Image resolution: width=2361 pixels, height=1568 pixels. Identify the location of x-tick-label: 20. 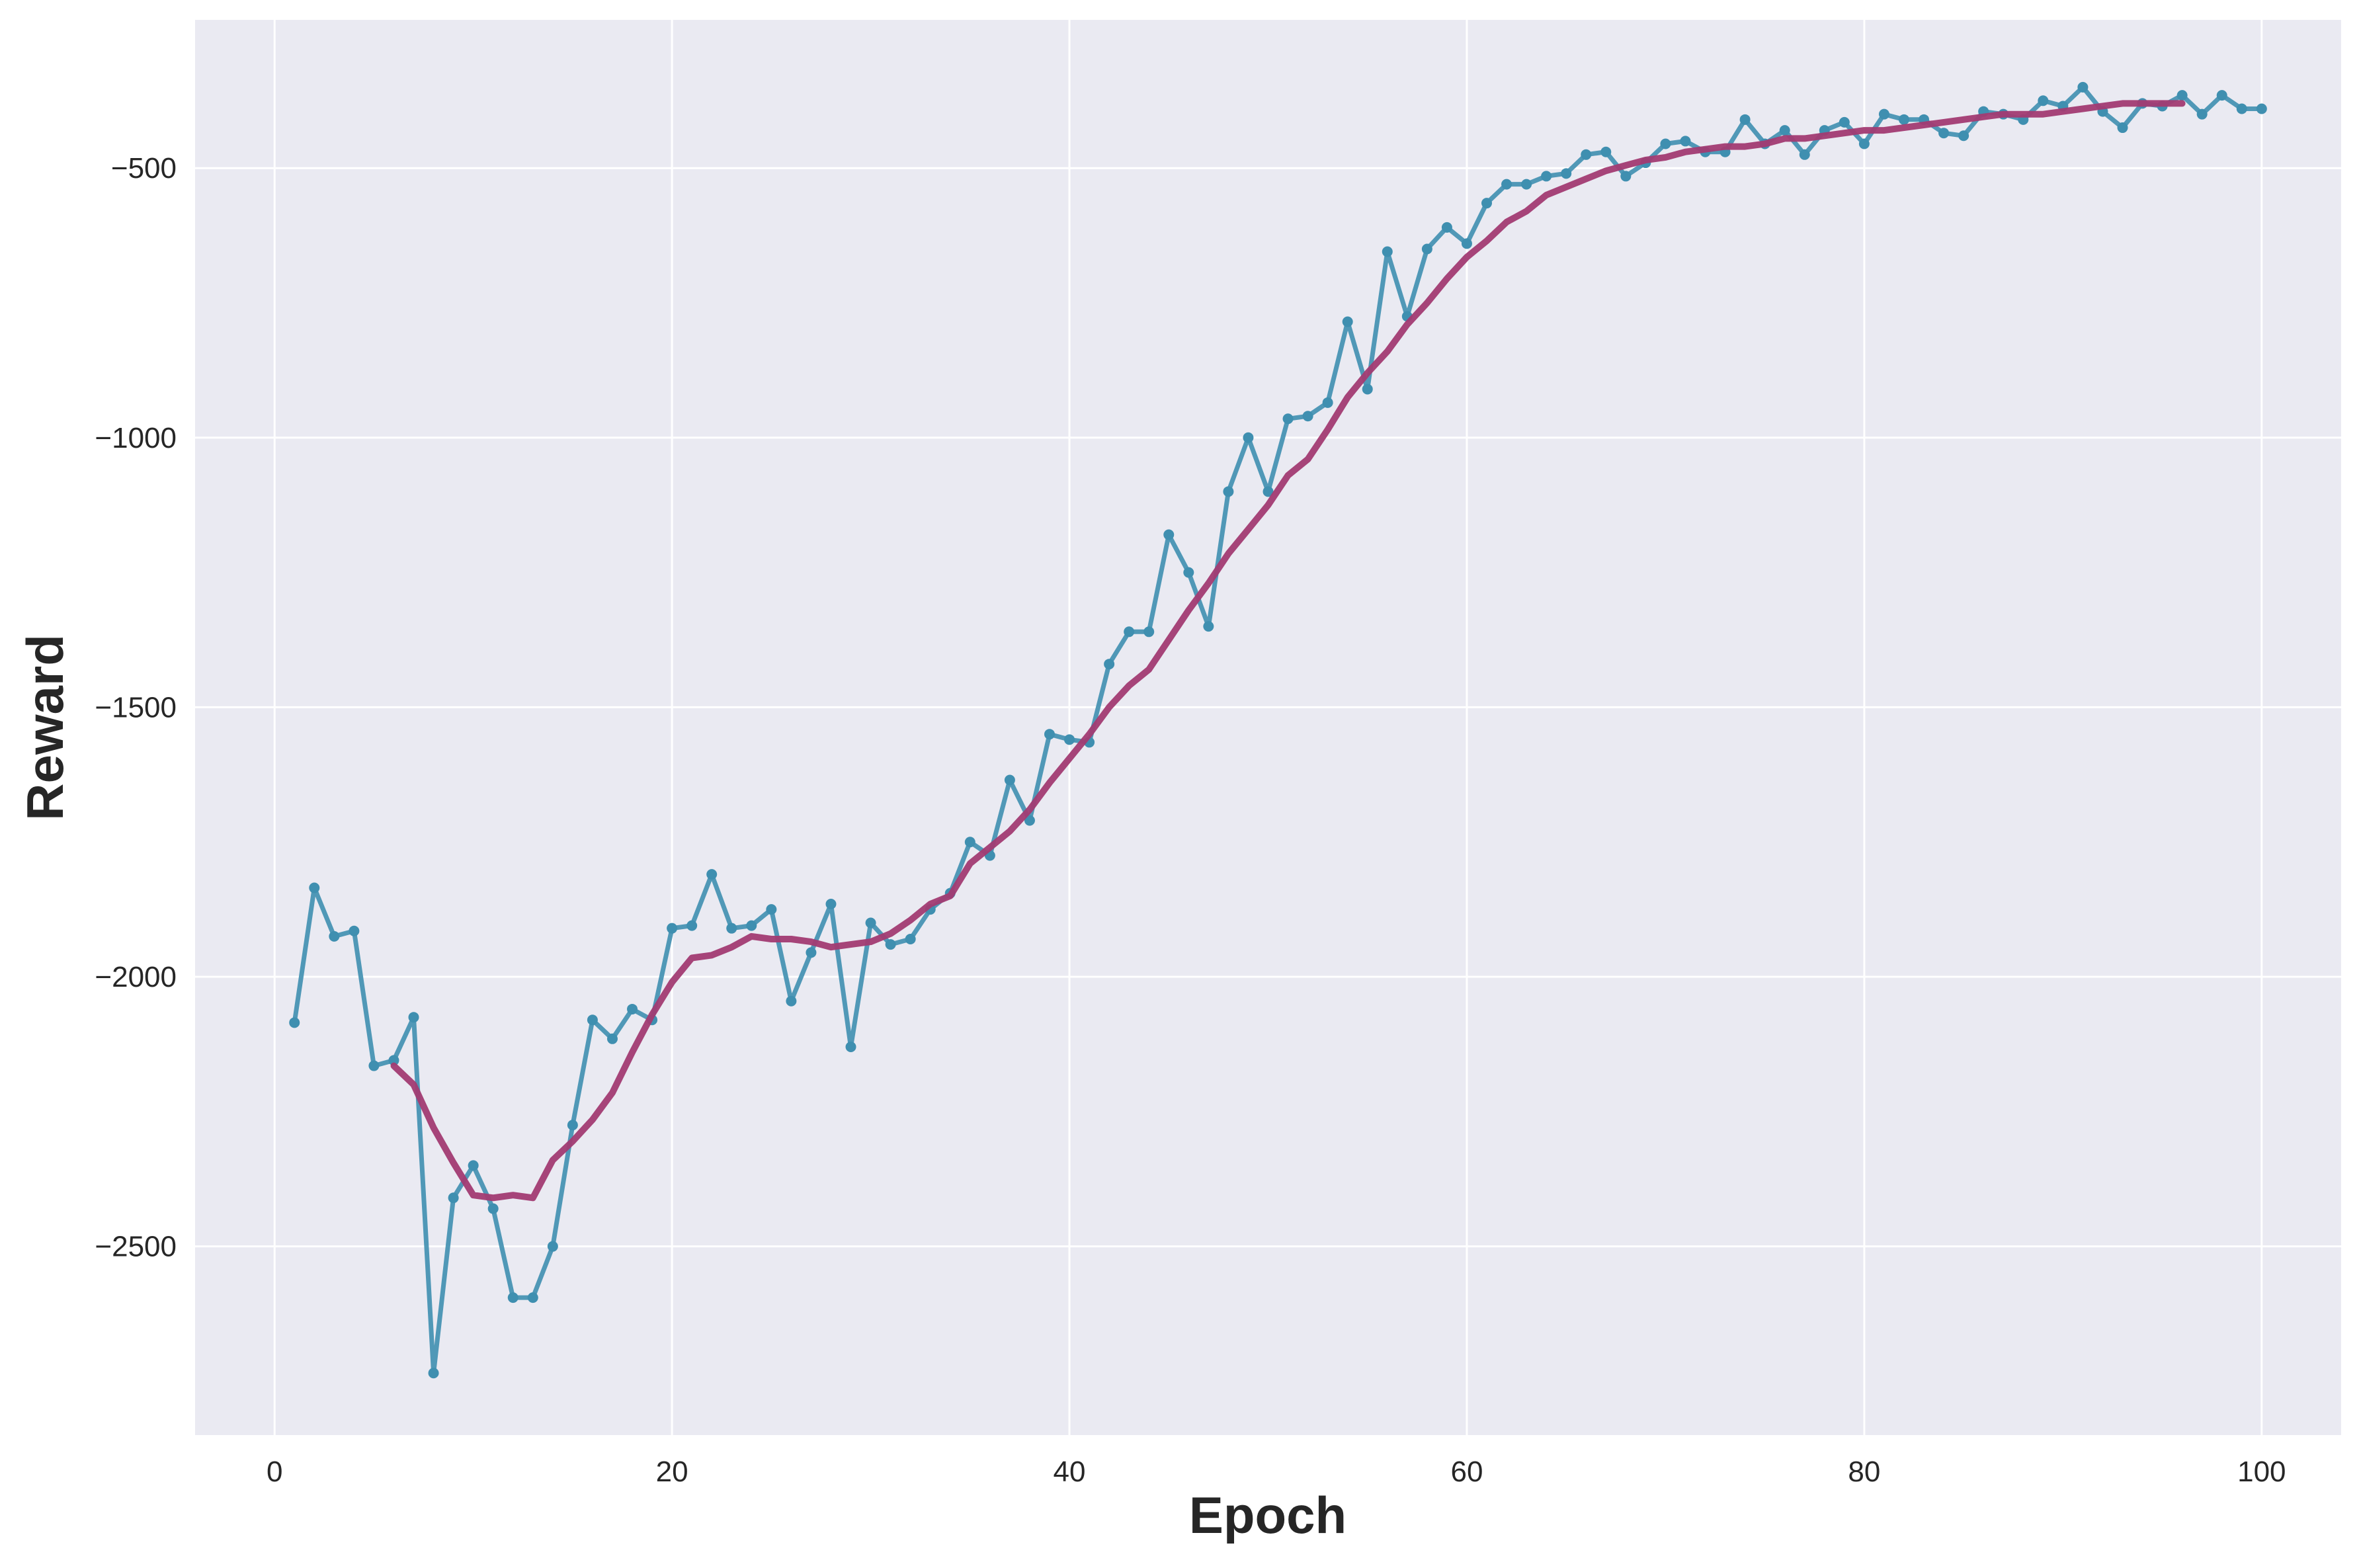
(672, 1472).